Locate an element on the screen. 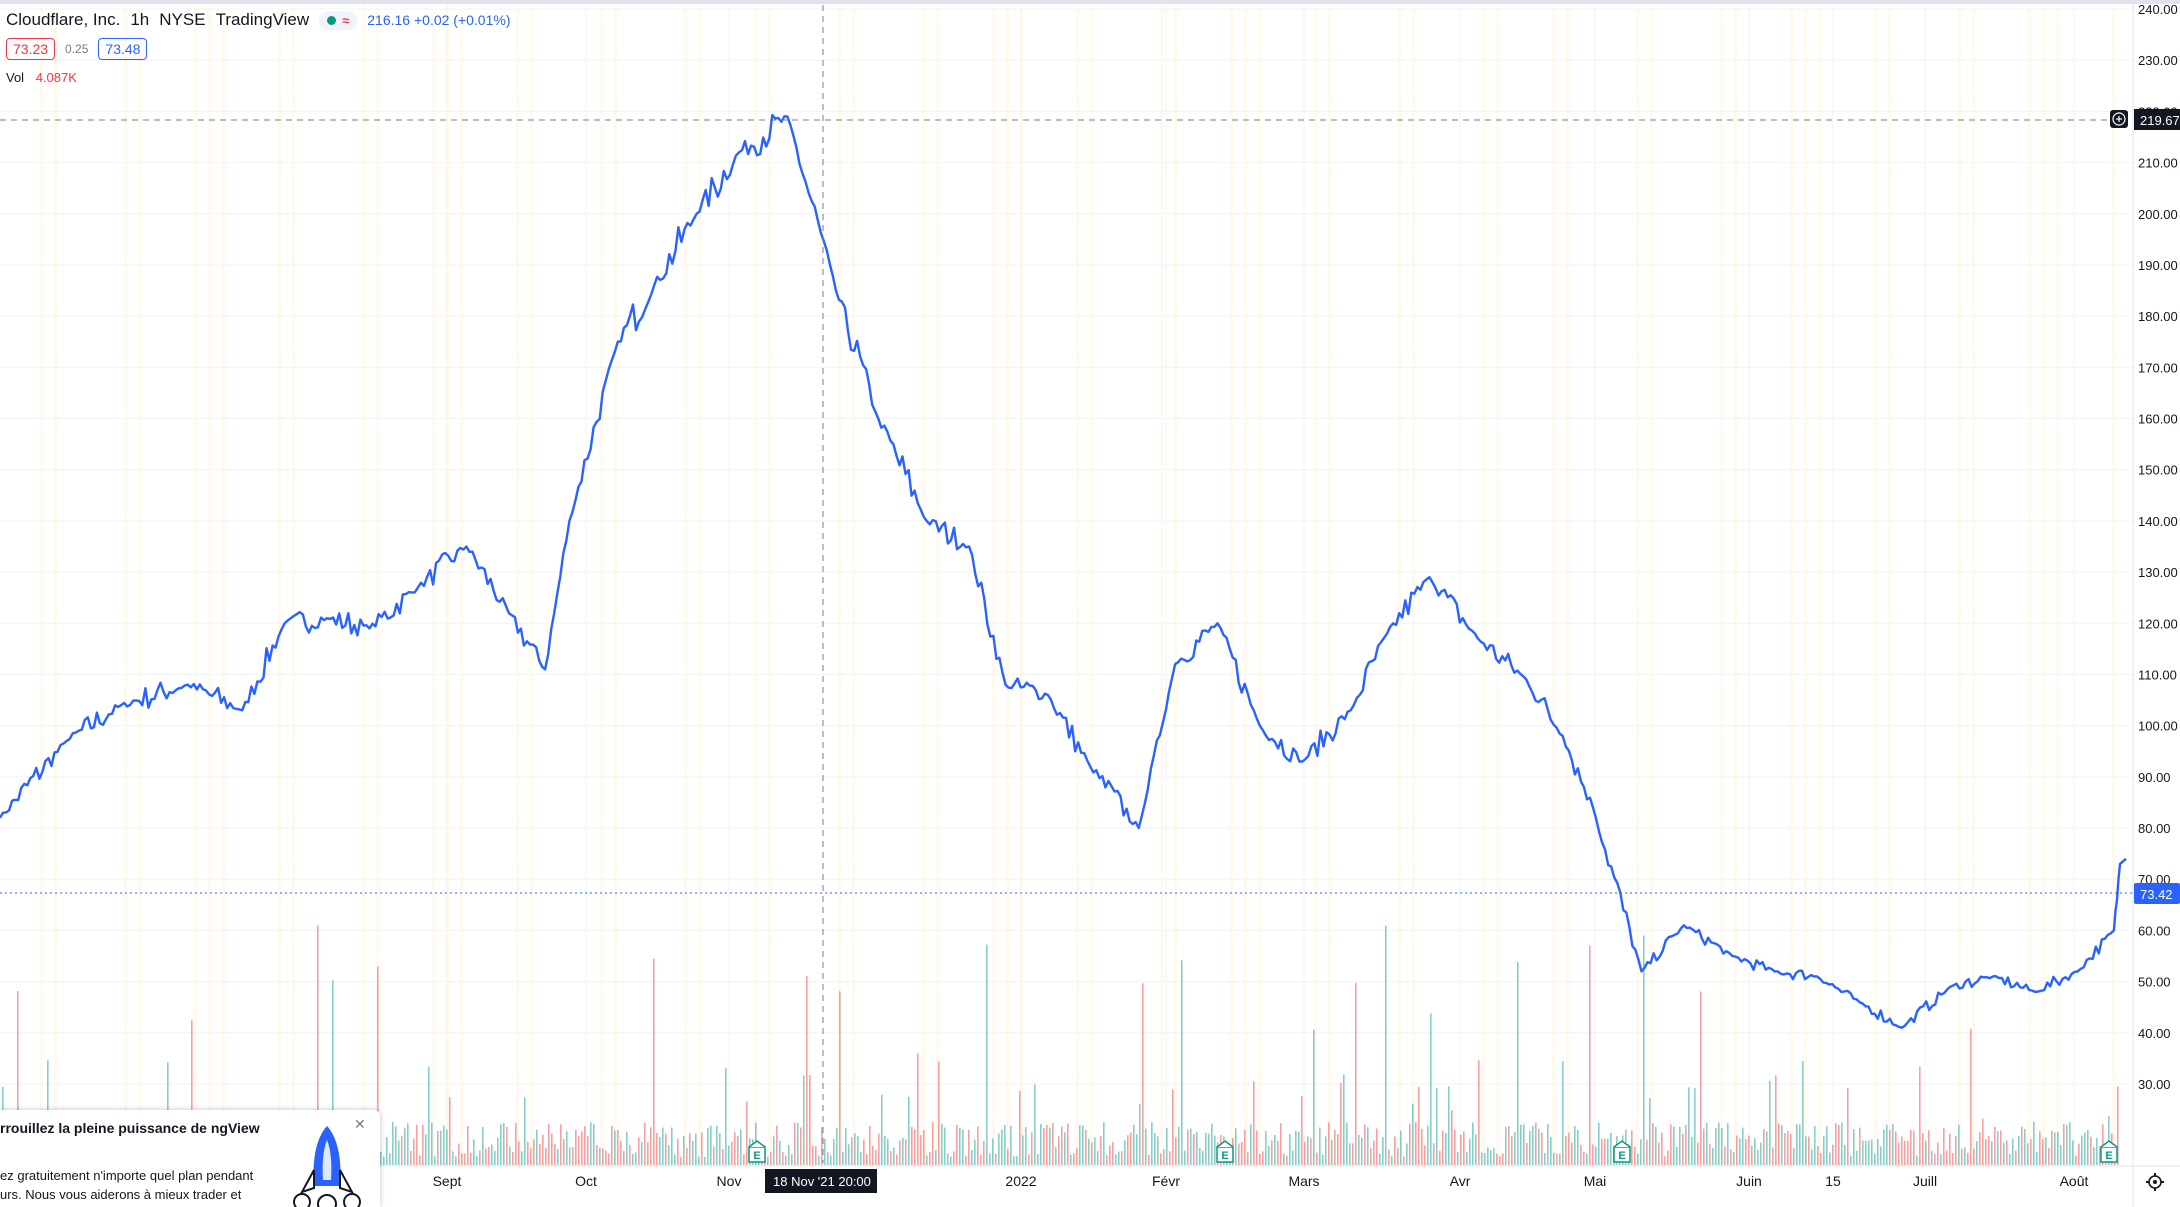 The image size is (2180, 1207). svg-text: 219.67 is located at coordinates (2160, 120).